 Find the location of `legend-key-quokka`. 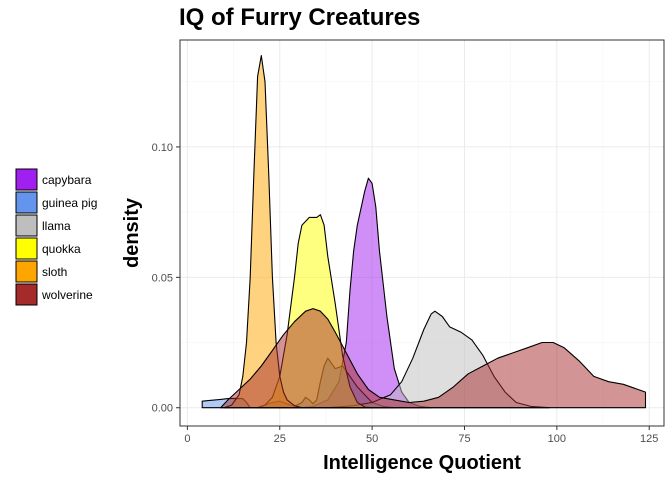

legend-key-quokka is located at coordinates (26, 248).